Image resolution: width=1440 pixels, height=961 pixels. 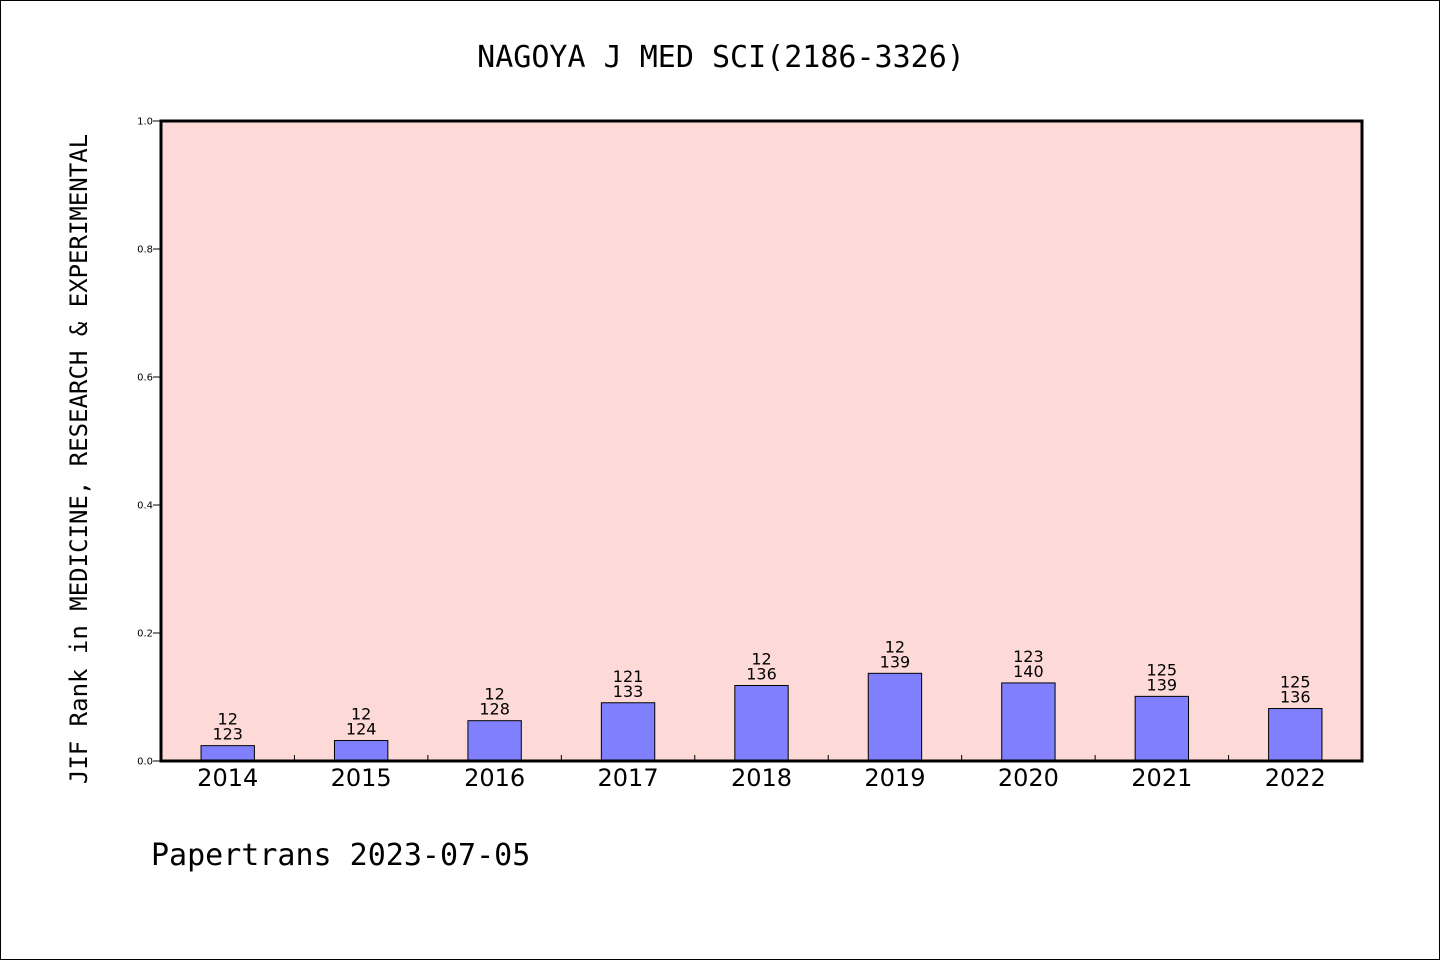 What do you see at coordinates (145, 762) in the screenshot?
I see `y-tick-label: 0.0` at bounding box center [145, 762].